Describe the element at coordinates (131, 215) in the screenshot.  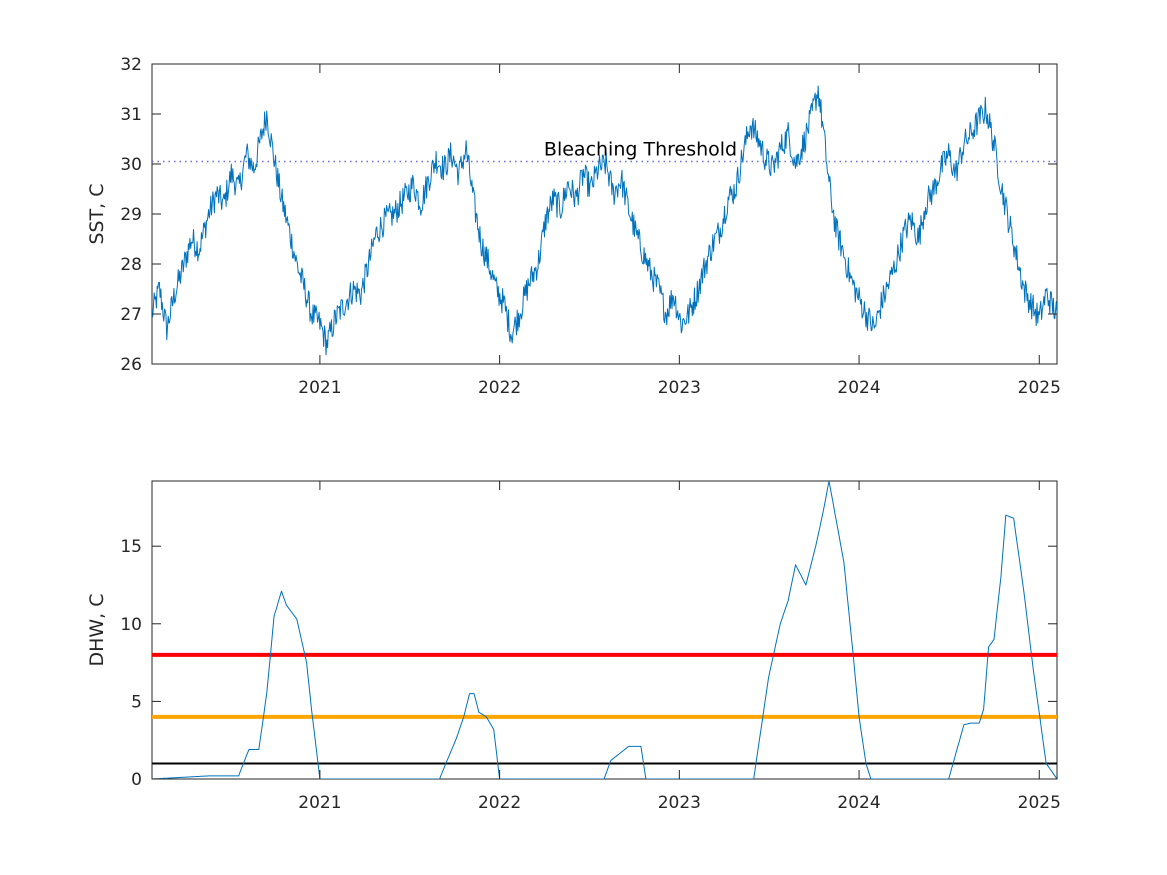
I see `y-tick-label: 29` at that location.